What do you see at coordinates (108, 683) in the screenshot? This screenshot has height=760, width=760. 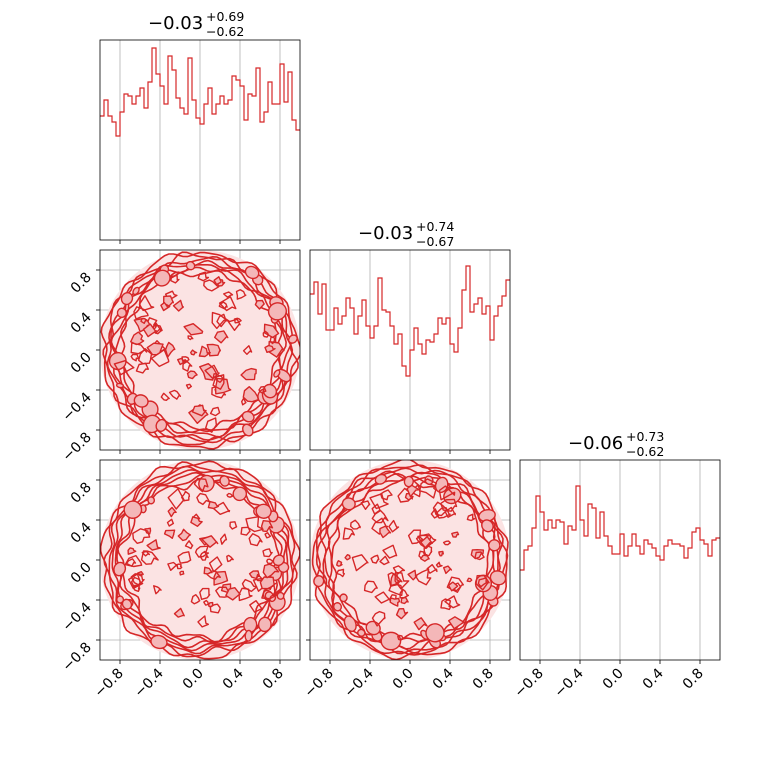 I see `contour-2-0-x-tick-label: −0.8` at bounding box center [108, 683].